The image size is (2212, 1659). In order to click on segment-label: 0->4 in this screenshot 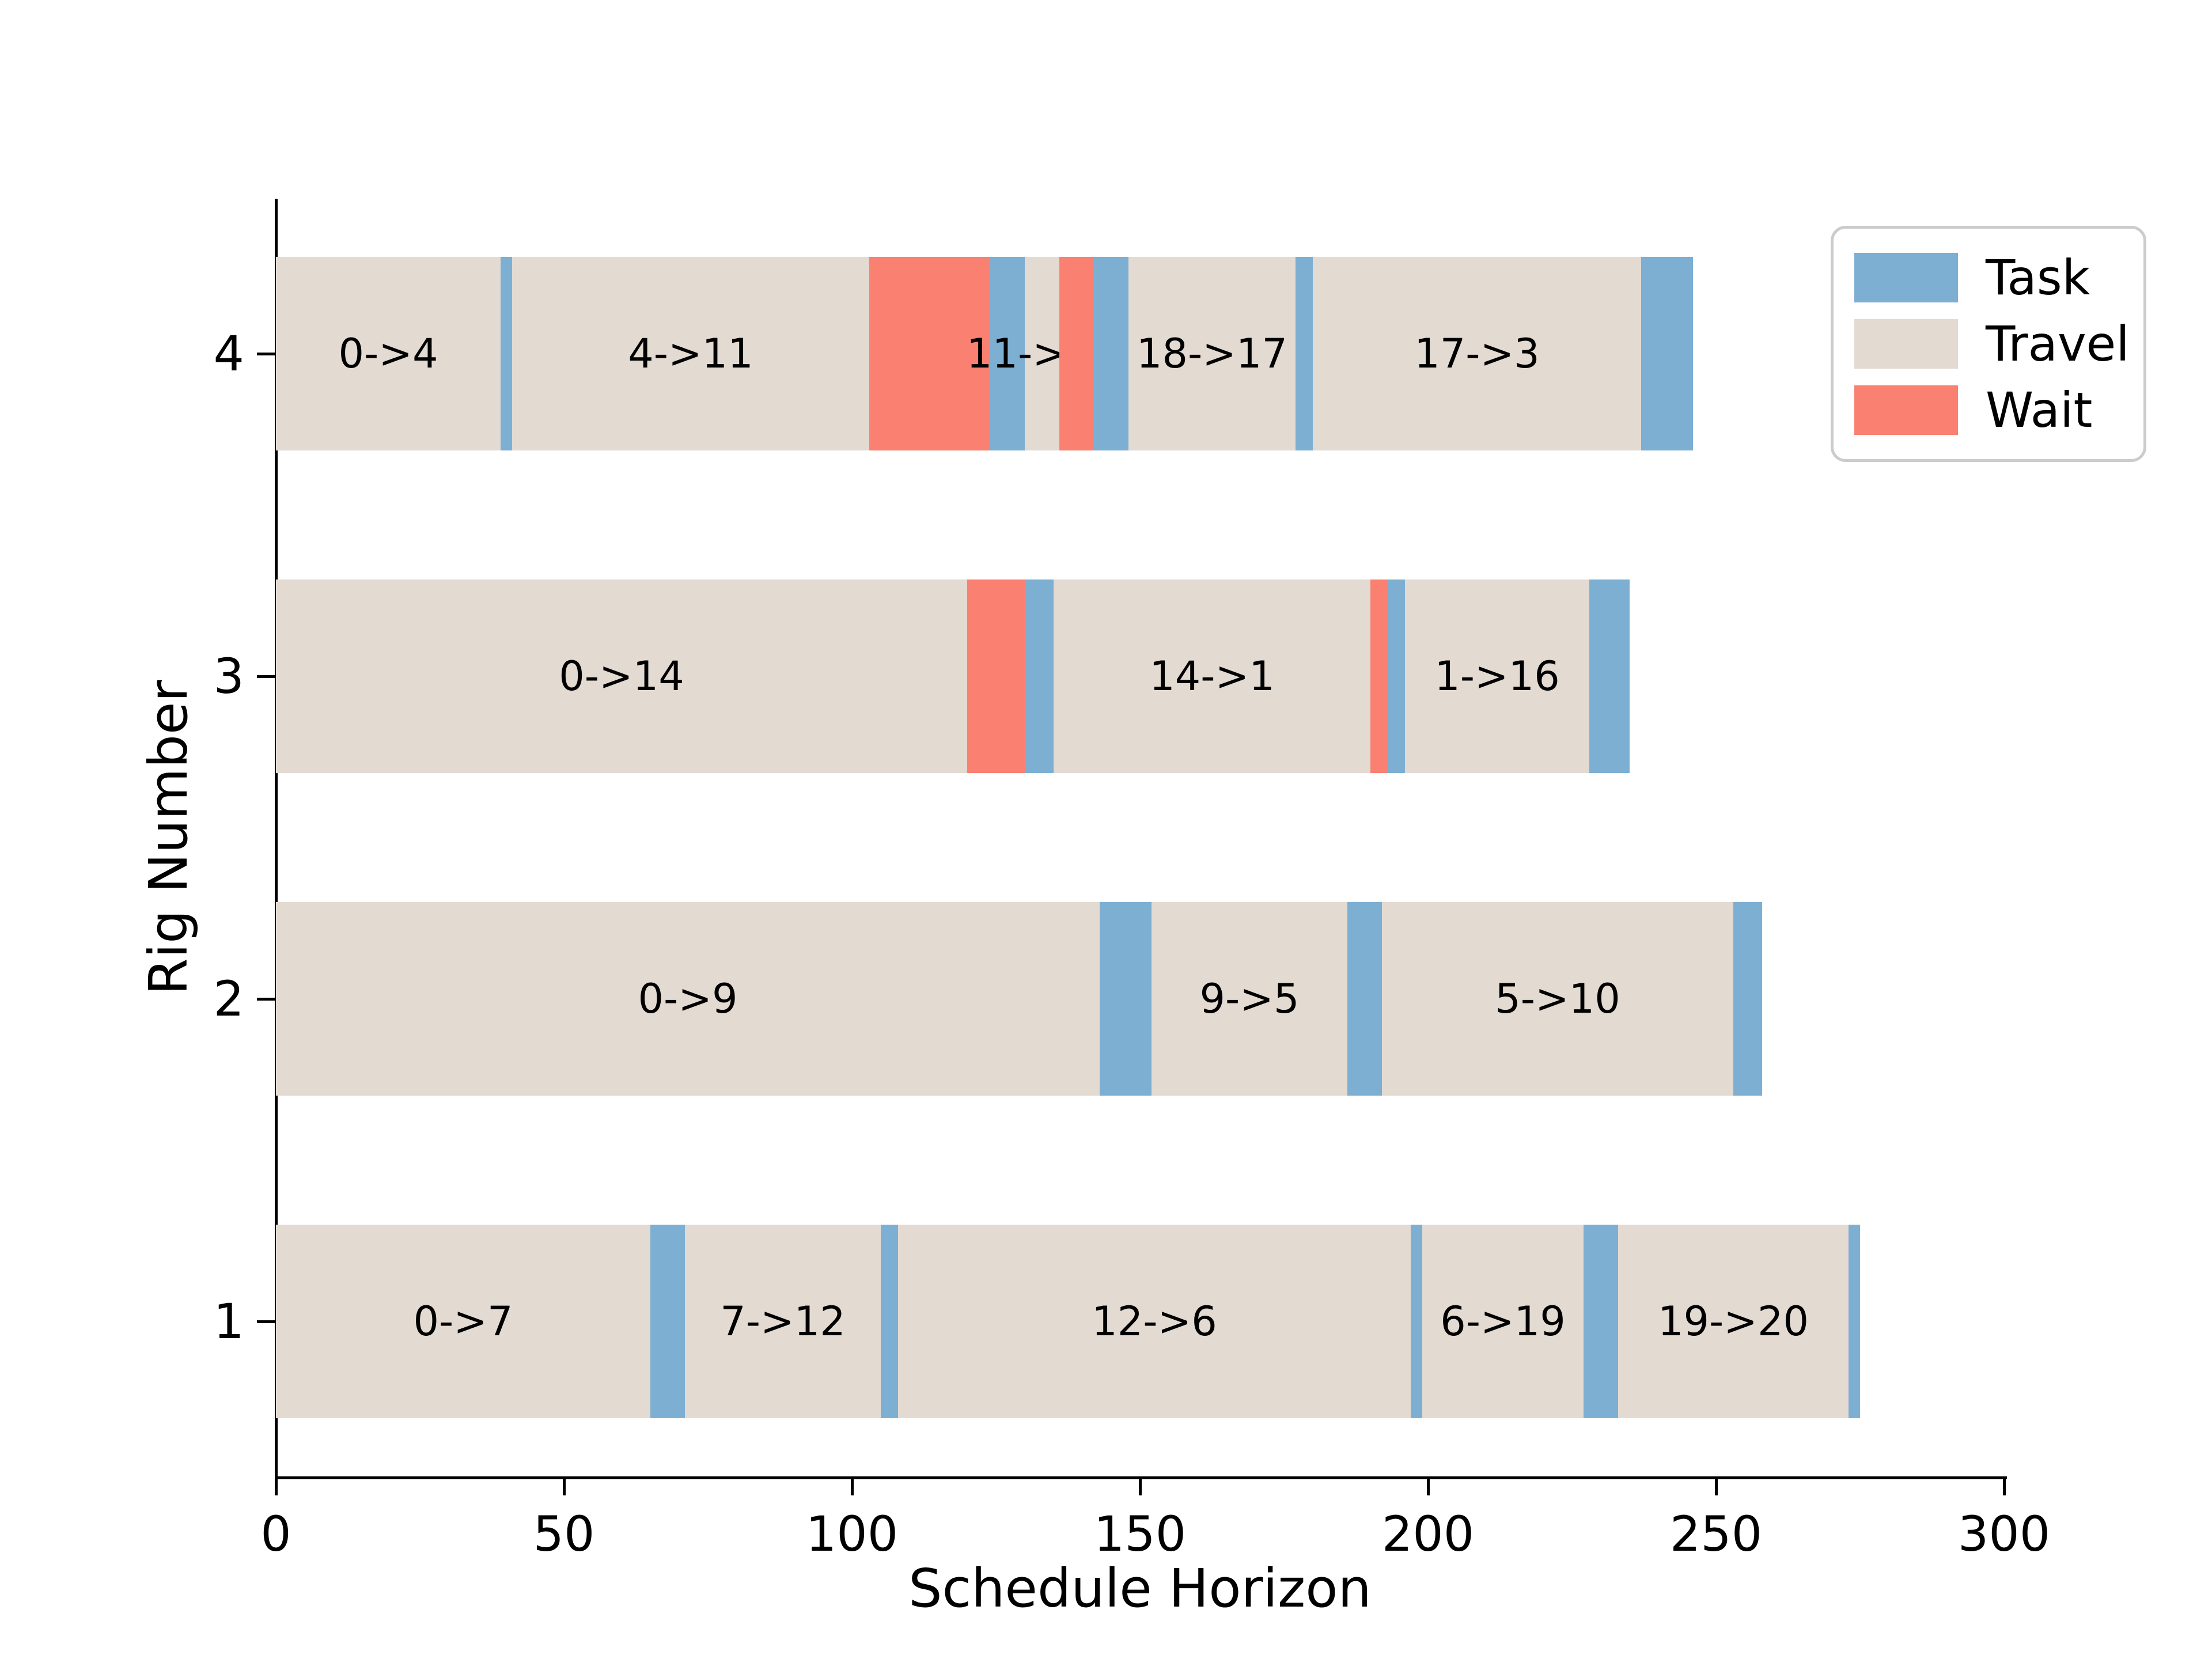, I will do `click(388, 353)`.